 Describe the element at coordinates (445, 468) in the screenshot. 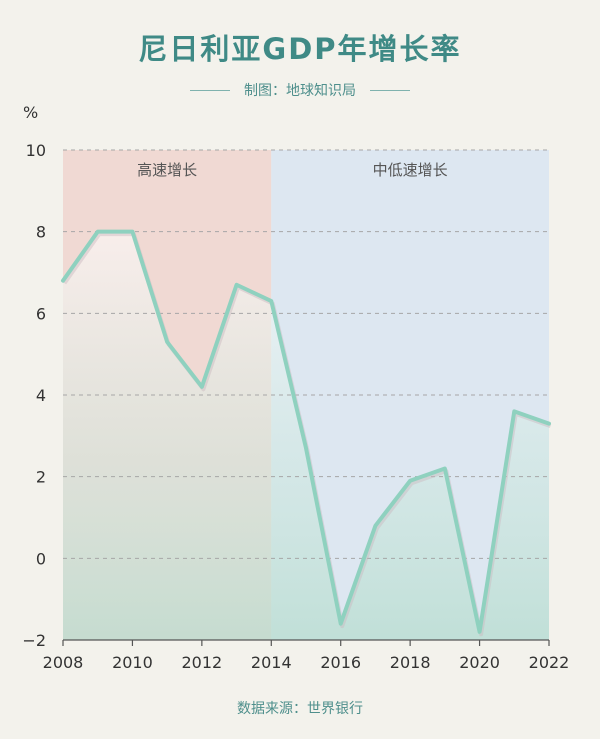

I see `data-point-2019` at that location.